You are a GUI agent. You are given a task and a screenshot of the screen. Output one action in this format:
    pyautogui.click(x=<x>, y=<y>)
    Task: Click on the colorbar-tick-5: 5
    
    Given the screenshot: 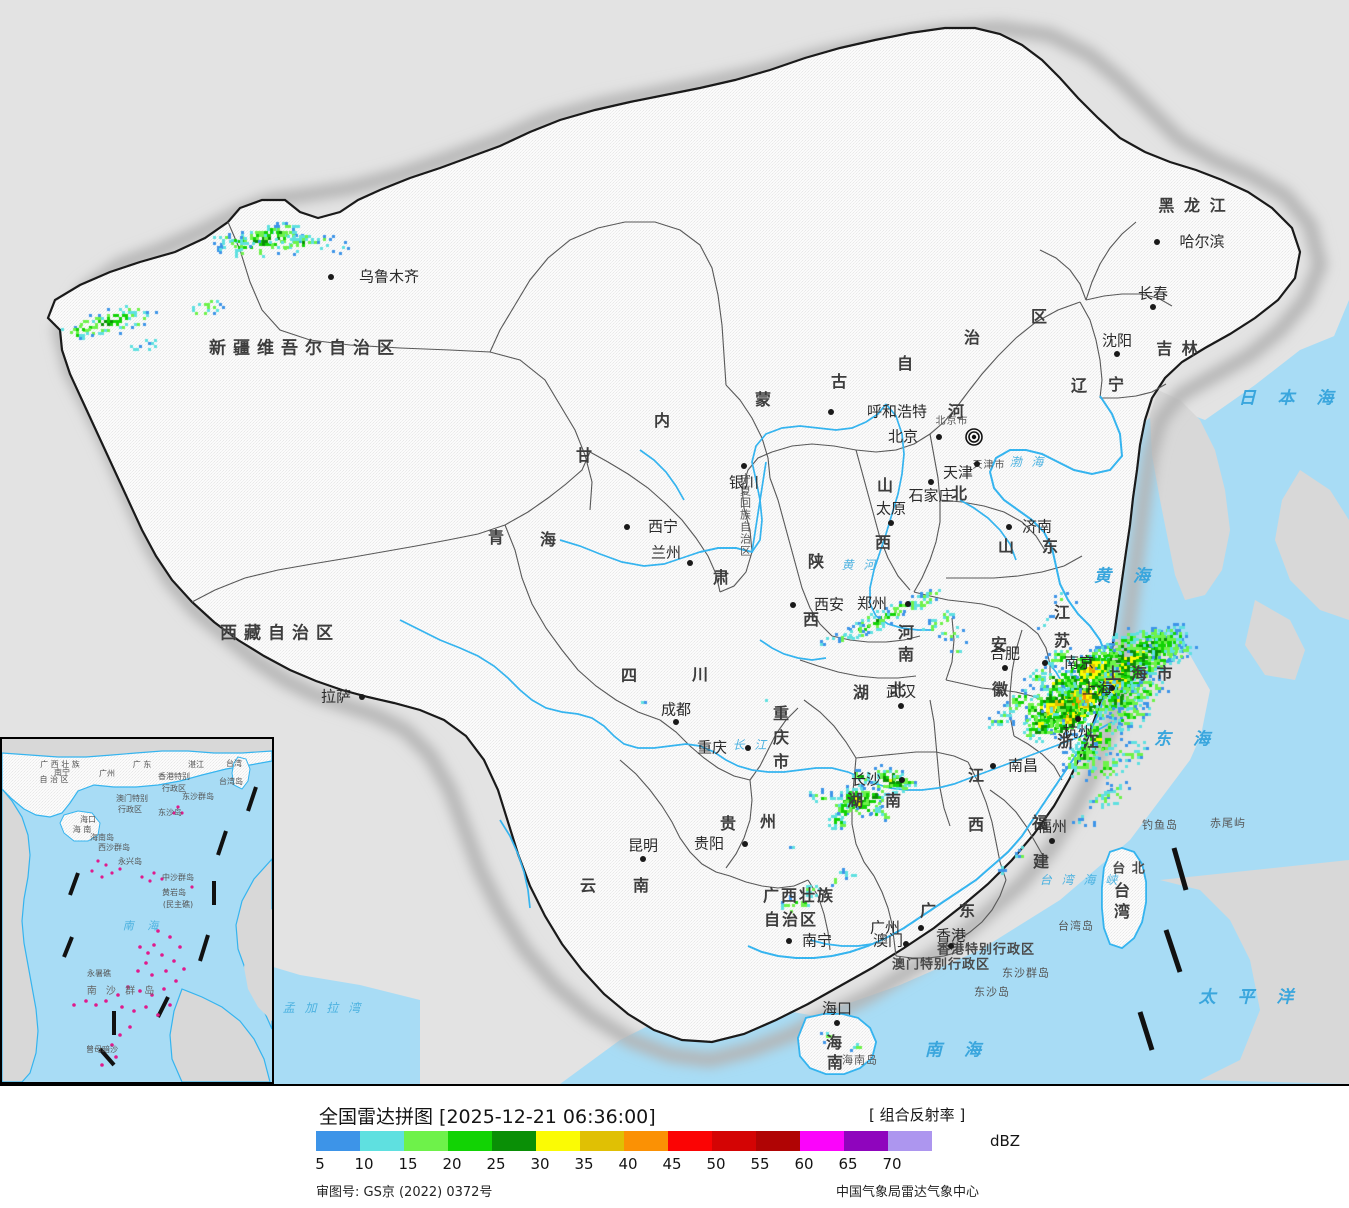 What is the action you would take?
    pyautogui.click(x=320, y=1164)
    